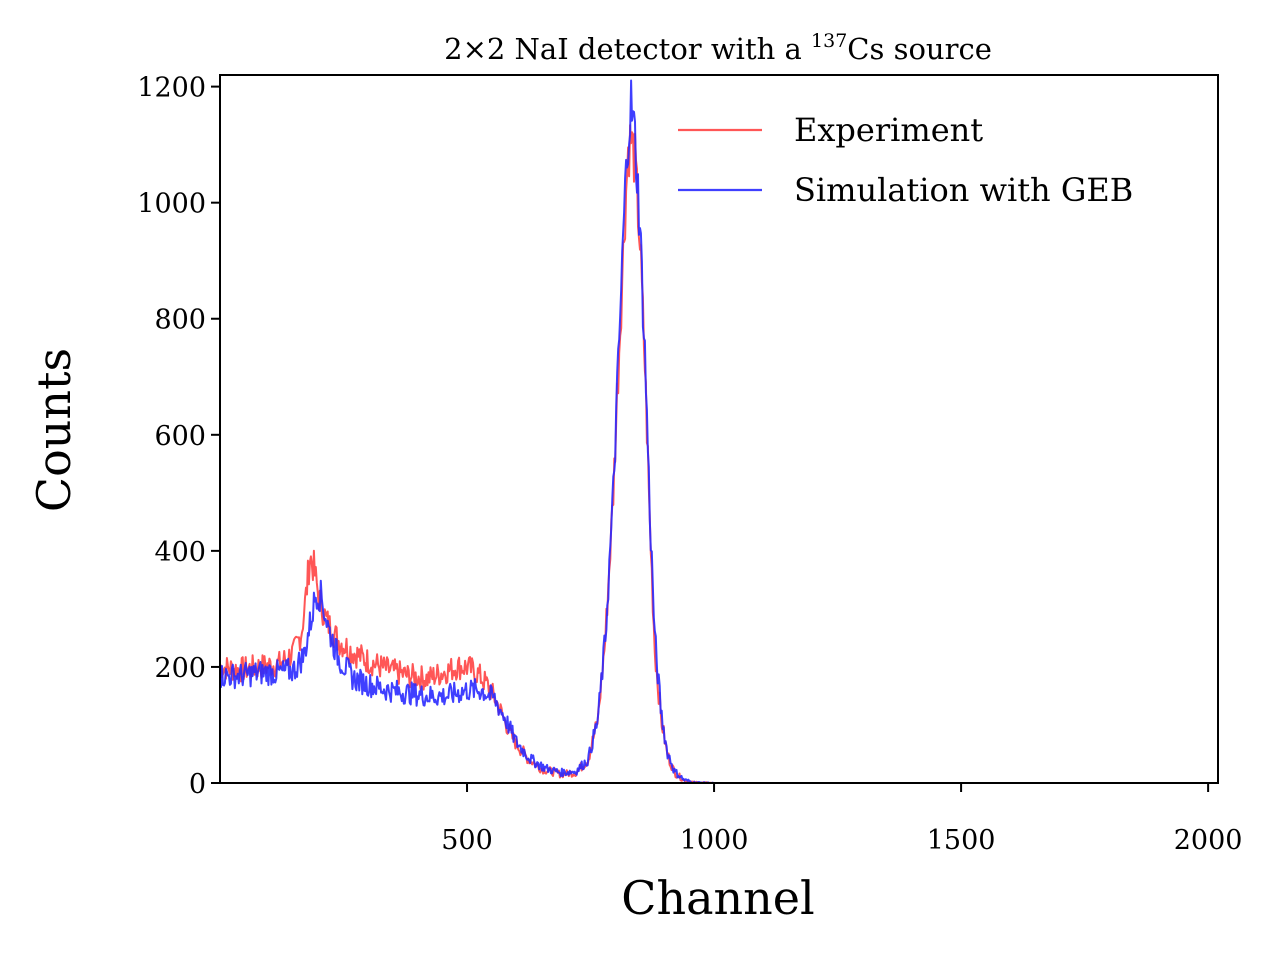 This screenshot has height=960, width=1280. Describe the element at coordinates (467, 840) in the screenshot. I see `x-tick-label: 500` at that location.